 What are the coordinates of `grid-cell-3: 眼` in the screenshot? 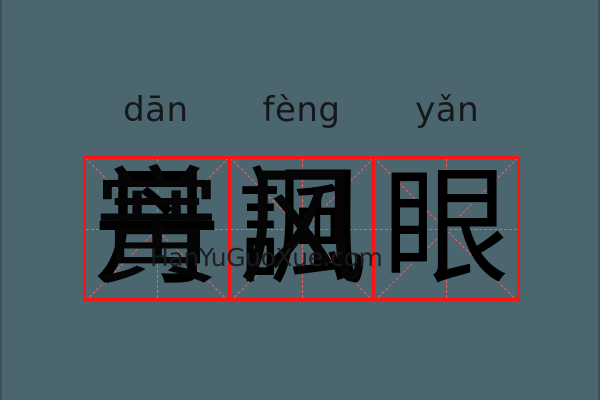 It's located at (445, 228).